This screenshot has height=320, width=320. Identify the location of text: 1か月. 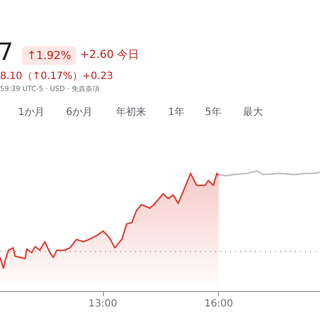
(31, 112).